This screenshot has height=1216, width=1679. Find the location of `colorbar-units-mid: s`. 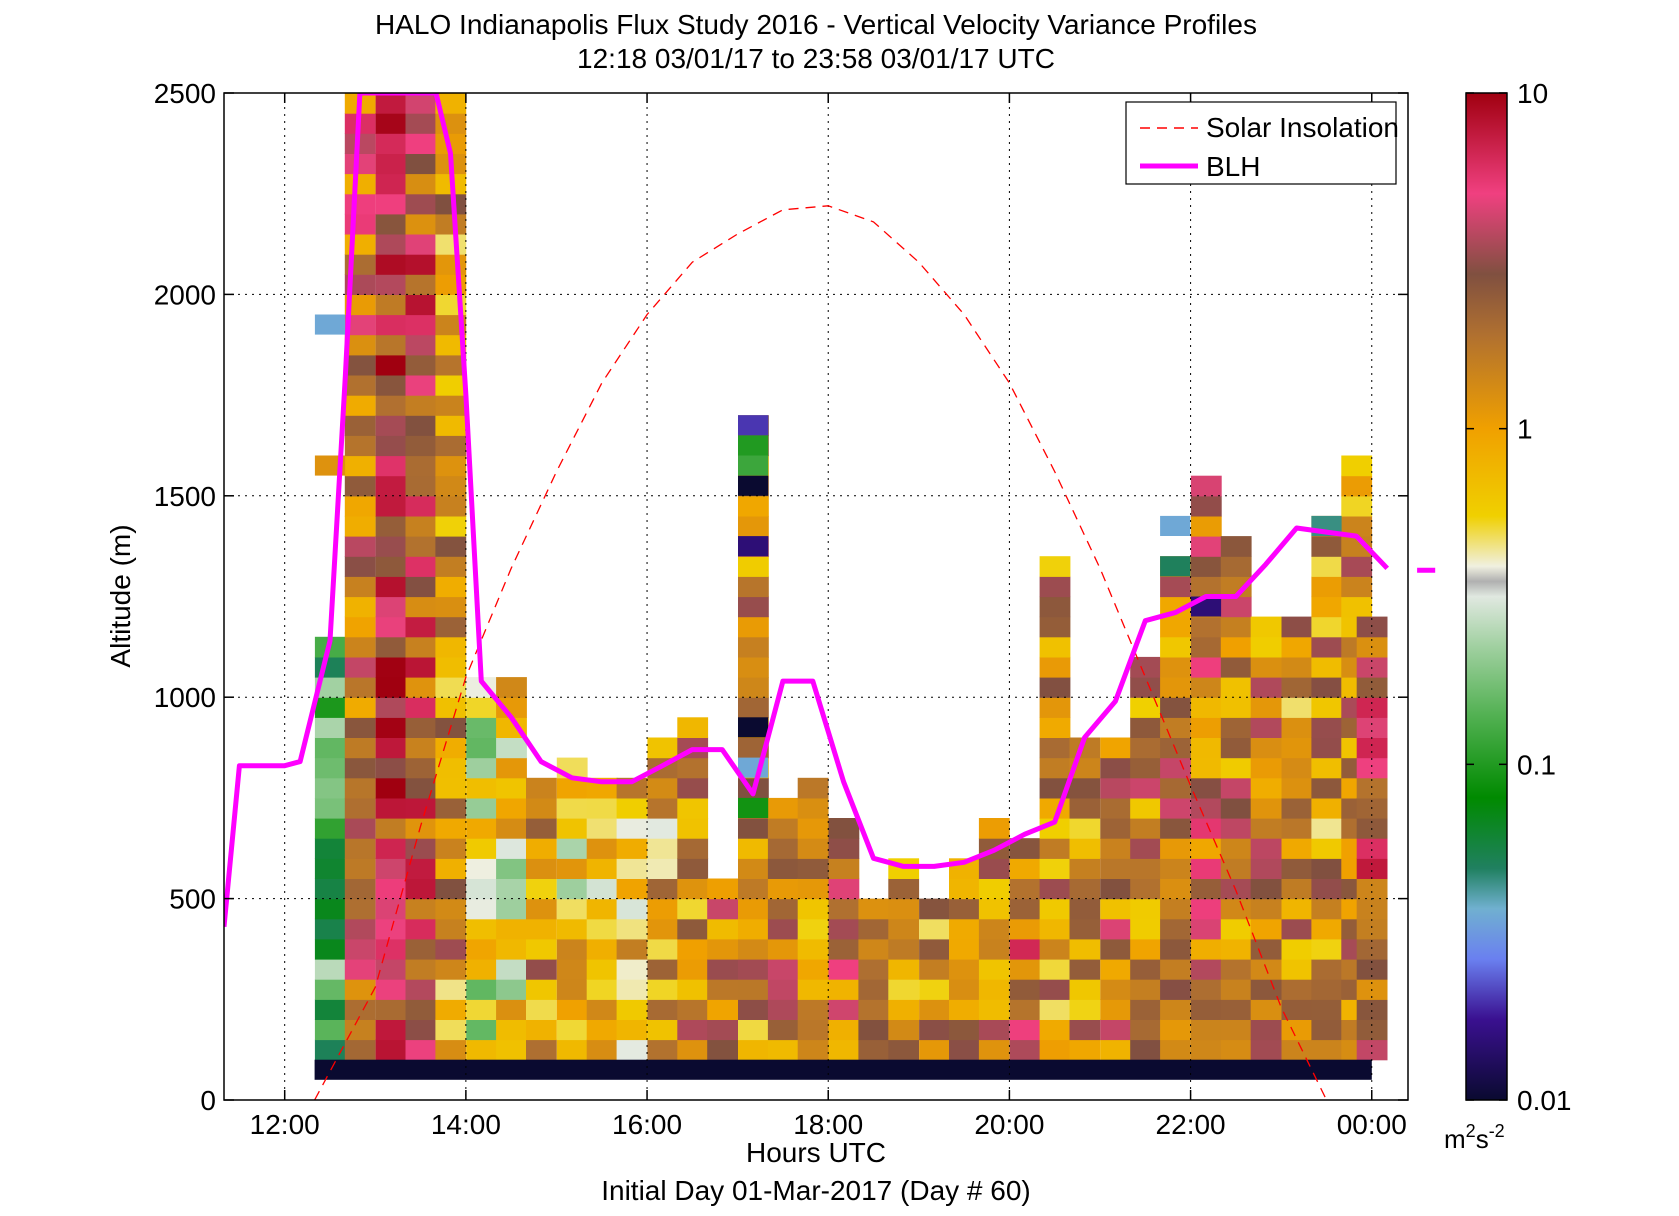

colorbar-units-mid: s is located at coordinates (1482, 1139).